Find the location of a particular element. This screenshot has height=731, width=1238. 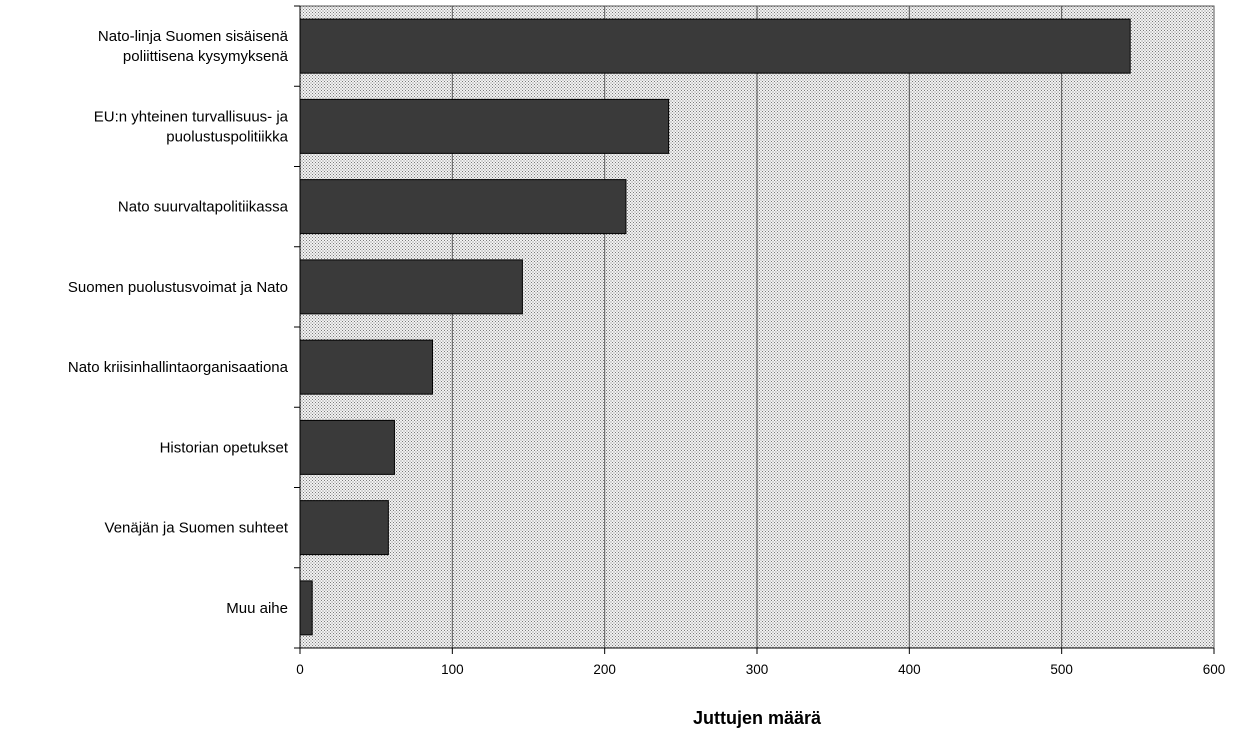

x-axis-title: Juttujen määrä is located at coordinates (757, 718).